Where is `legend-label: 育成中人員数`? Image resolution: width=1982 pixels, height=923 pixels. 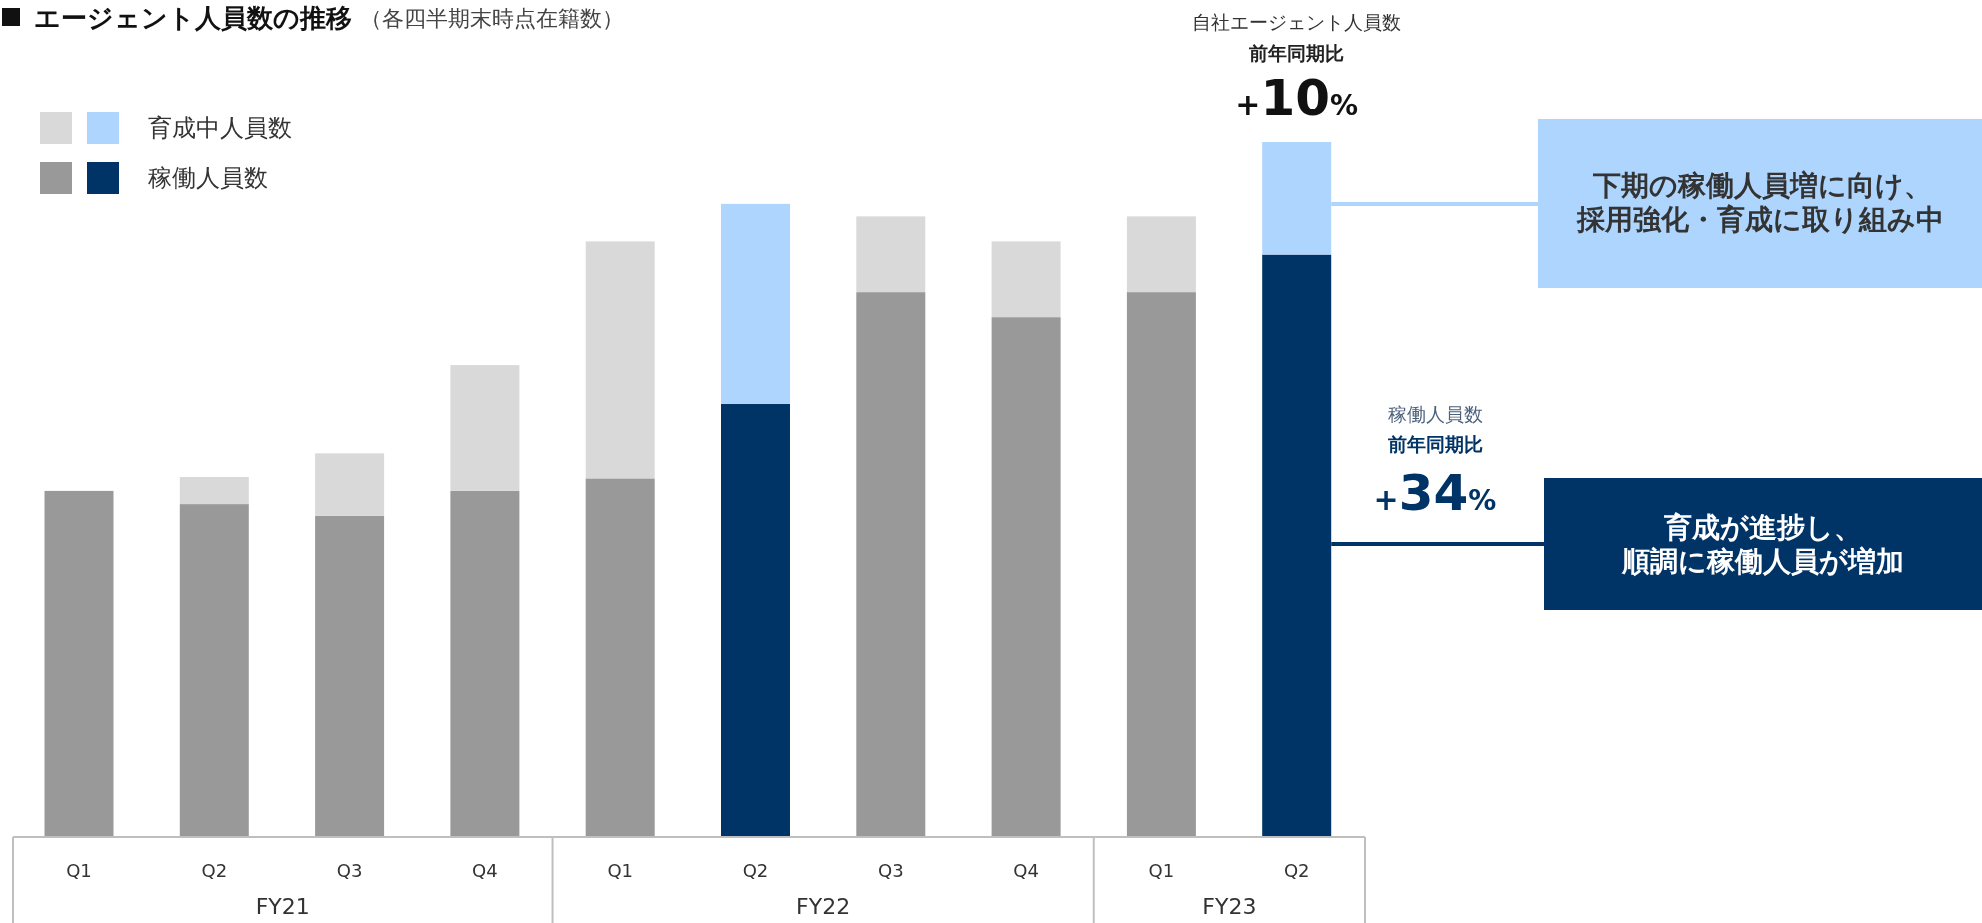
legend-label: 育成中人員数 is located at coordinates (220, 128).